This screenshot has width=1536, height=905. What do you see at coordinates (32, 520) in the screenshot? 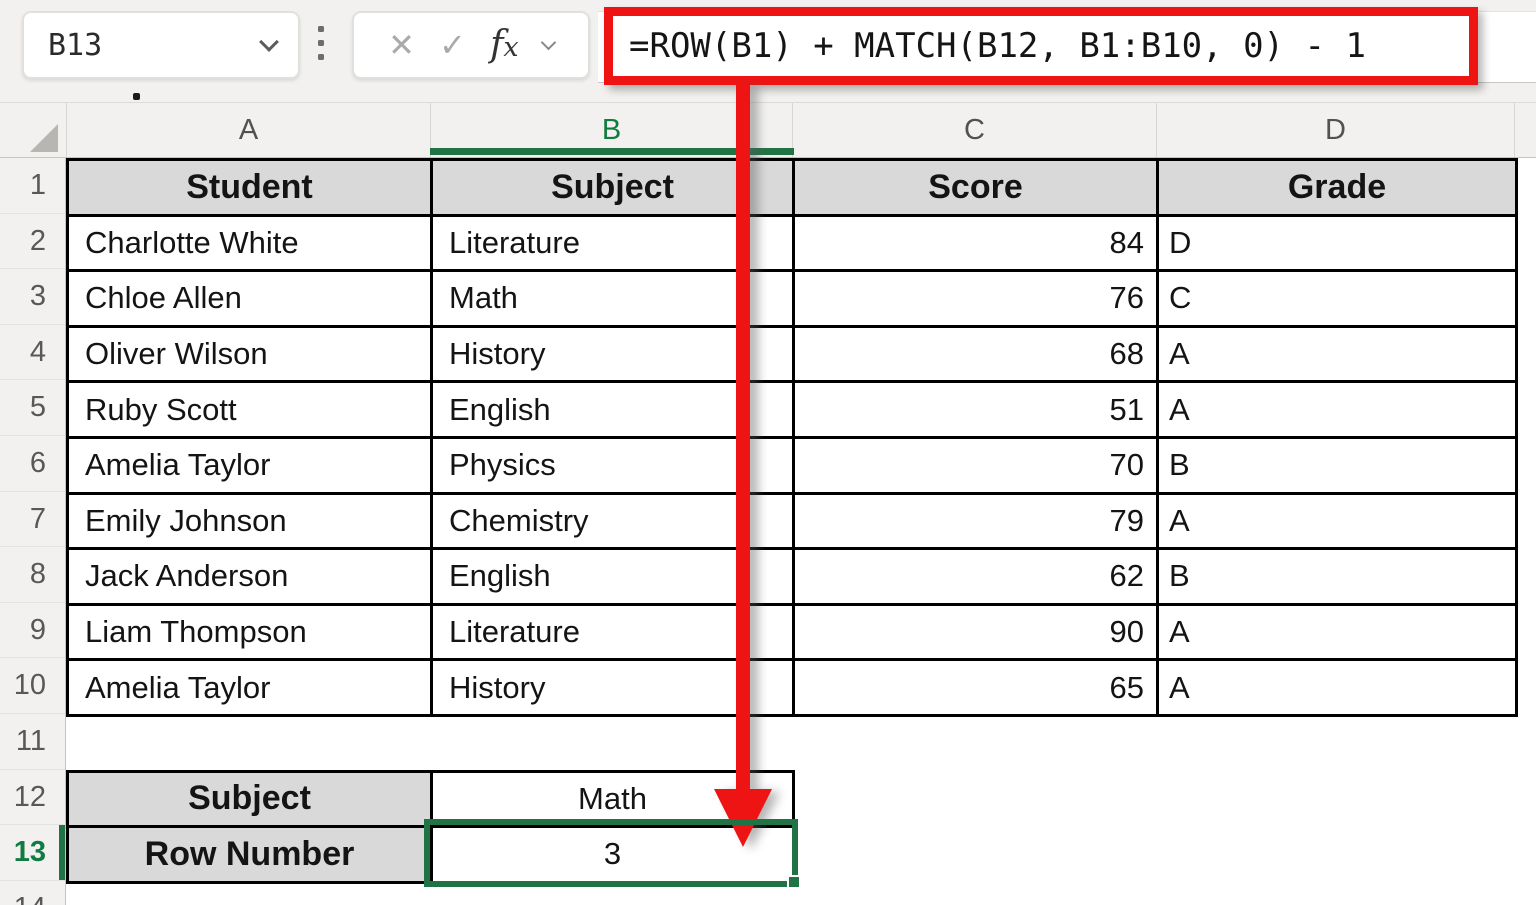
I see `row-header-7: 7` at bounding box center [32, 520].